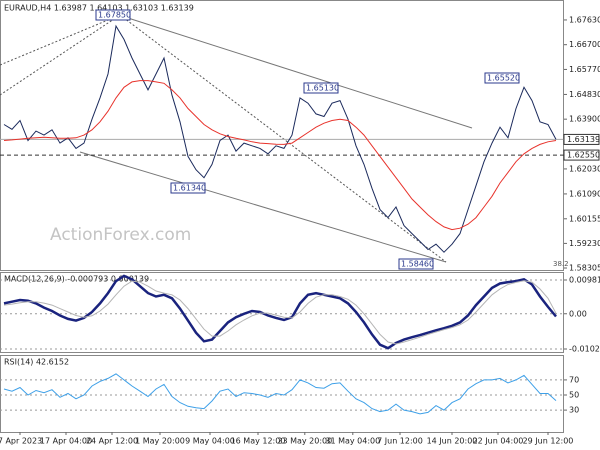 This screenshot has width=600, height=450. Describe the element at coordinates (21, 441) in the screenshot. I see `x-tick-label: 7 Apr 2023` at that location.